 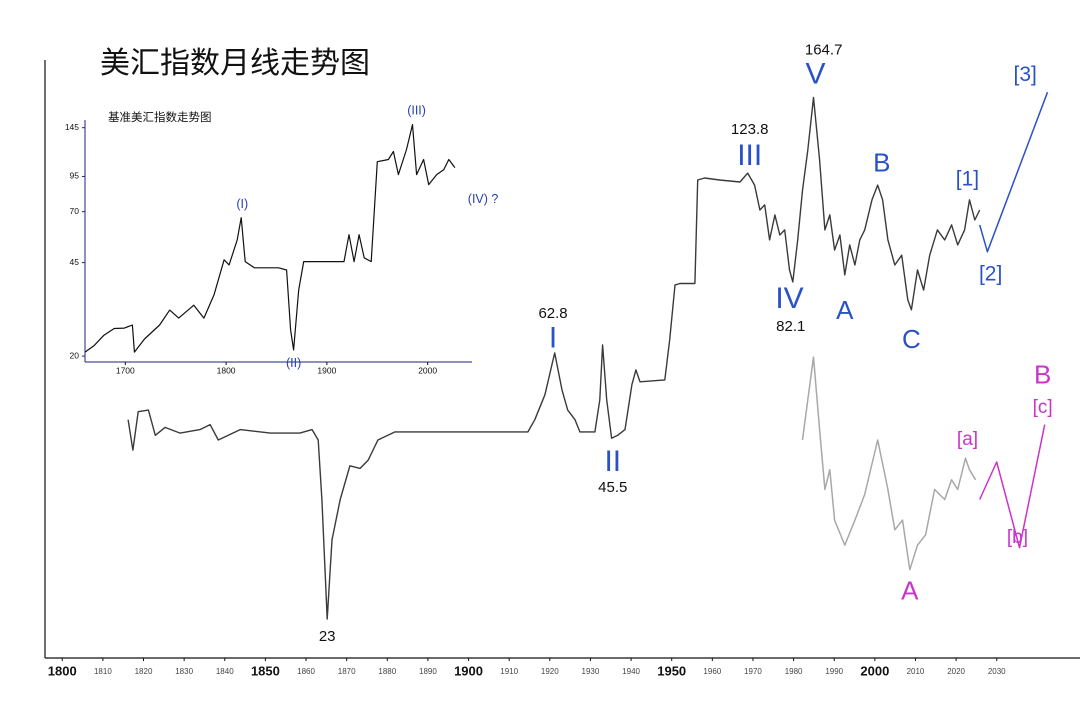 What do you see at coordinates (347, 671) in the screenshot?
I see `x-tick-label: 1870` at bounding box center [347, 671].